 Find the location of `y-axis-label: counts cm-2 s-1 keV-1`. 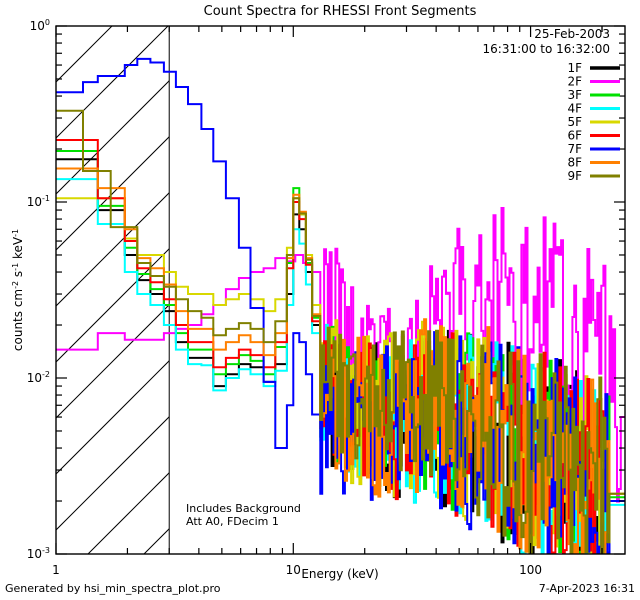

y-axis-label: counts cm-2 s-1 keV-1 is located at coordinates (18, 290).